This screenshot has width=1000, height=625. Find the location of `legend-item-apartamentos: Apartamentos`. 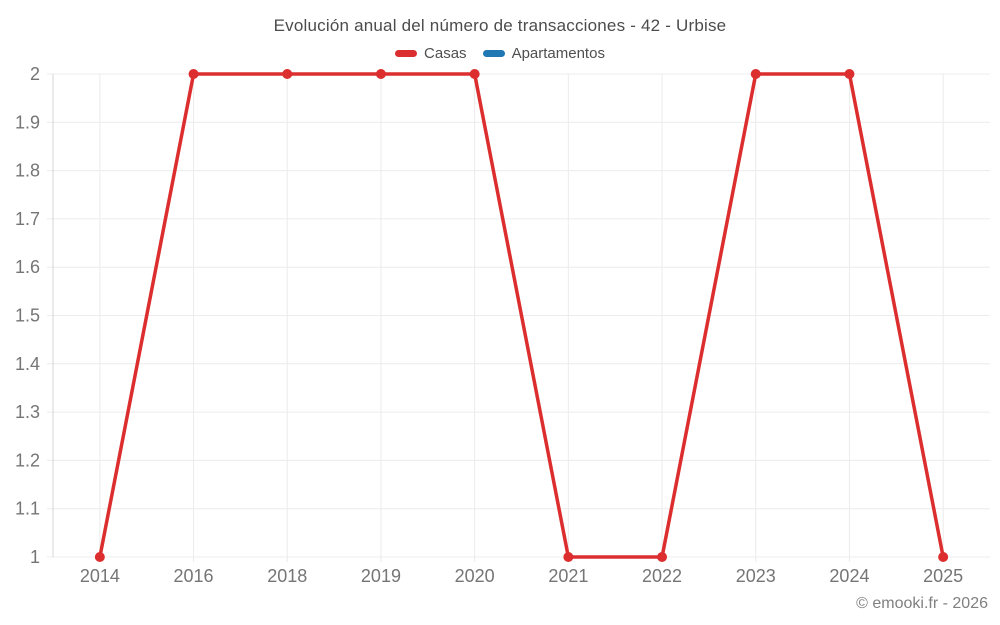

legend-item-apartamentos: Apartamentos is located at coordinates (543, 53).